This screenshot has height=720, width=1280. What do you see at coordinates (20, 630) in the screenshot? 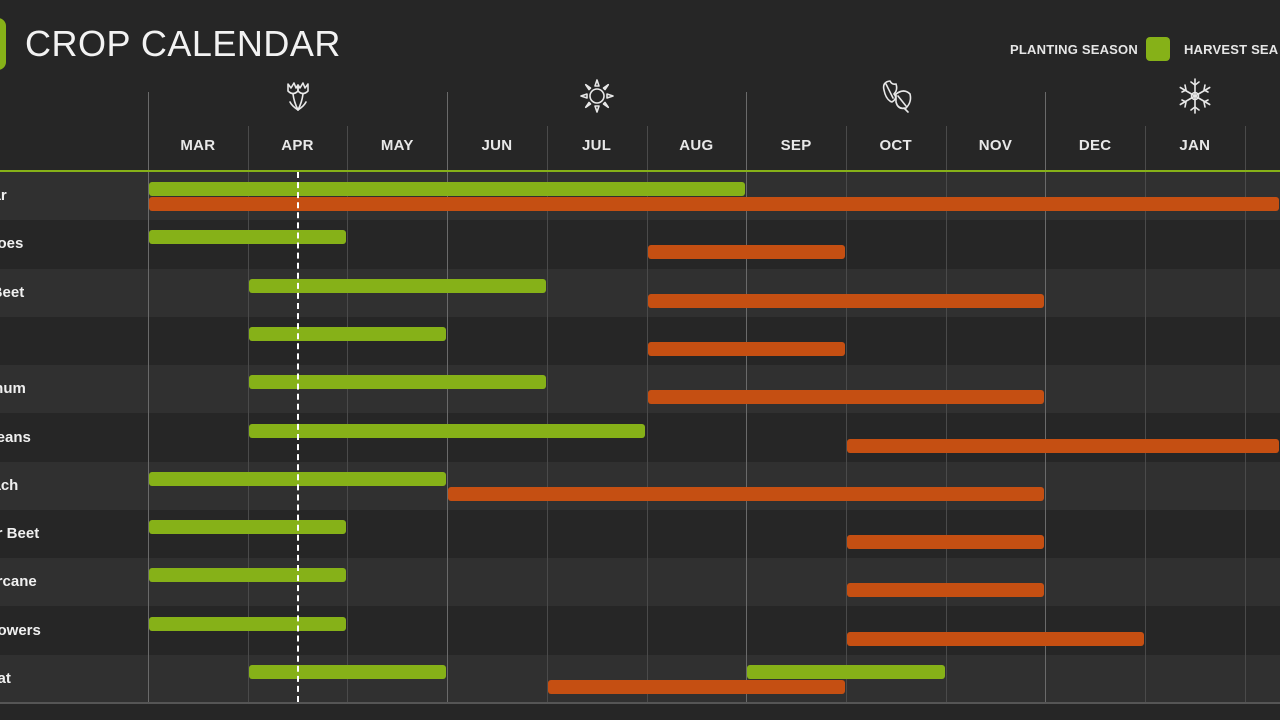
I see `crop-label: unflowers` at bounding box center [20, 630].